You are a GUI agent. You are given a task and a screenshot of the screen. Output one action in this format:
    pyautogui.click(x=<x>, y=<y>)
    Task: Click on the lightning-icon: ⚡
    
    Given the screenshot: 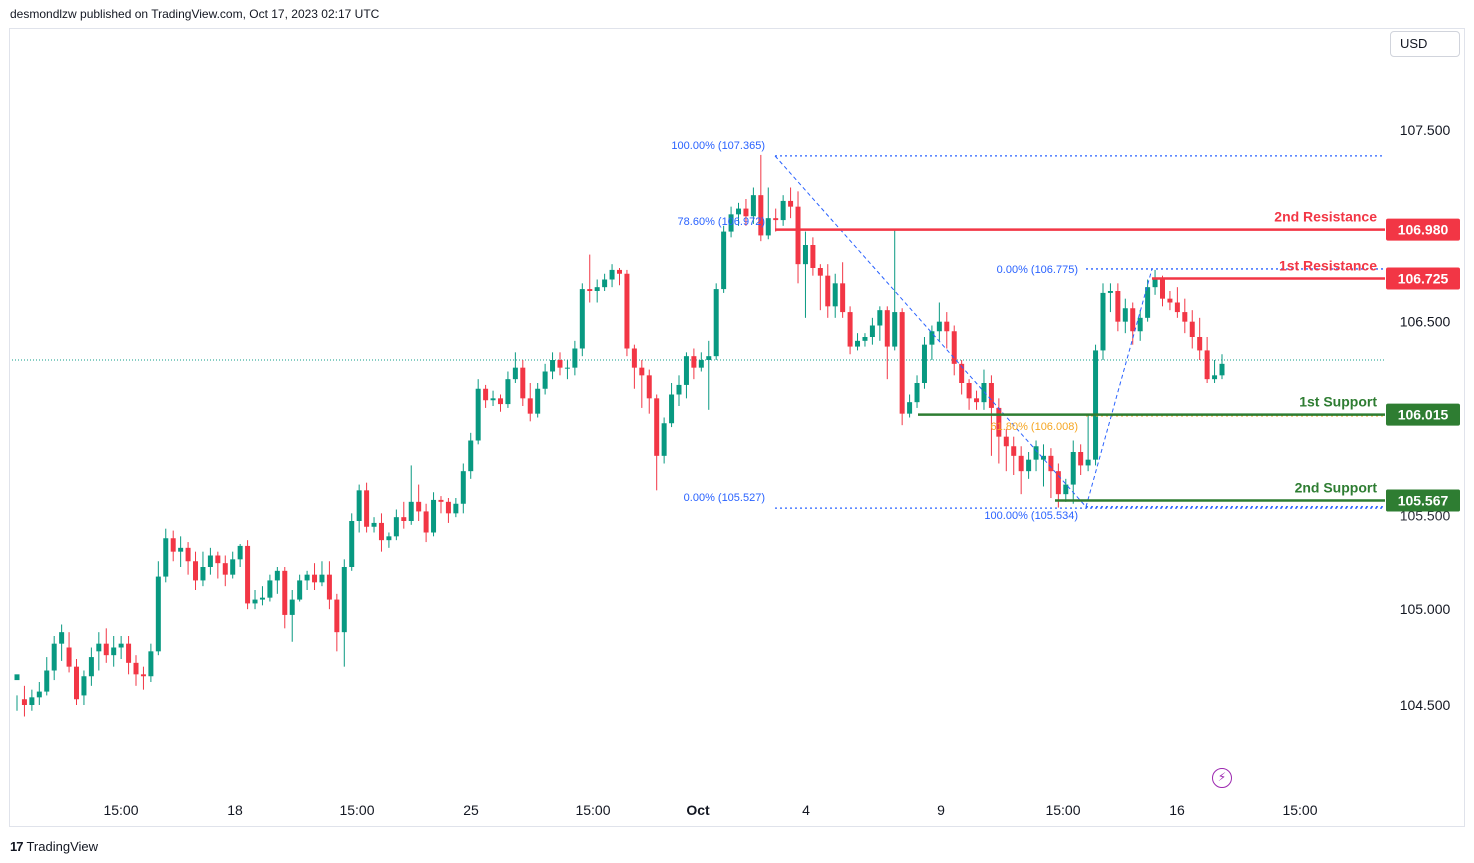 What is the action you would take?
    pyautogui.click(x=1222, y=778)
    